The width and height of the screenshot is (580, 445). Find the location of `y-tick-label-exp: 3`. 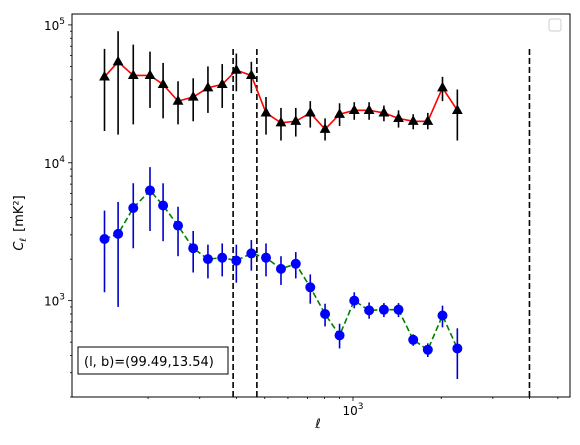

y-tick-label-exp: 3 is located at coordinates (62, 298).